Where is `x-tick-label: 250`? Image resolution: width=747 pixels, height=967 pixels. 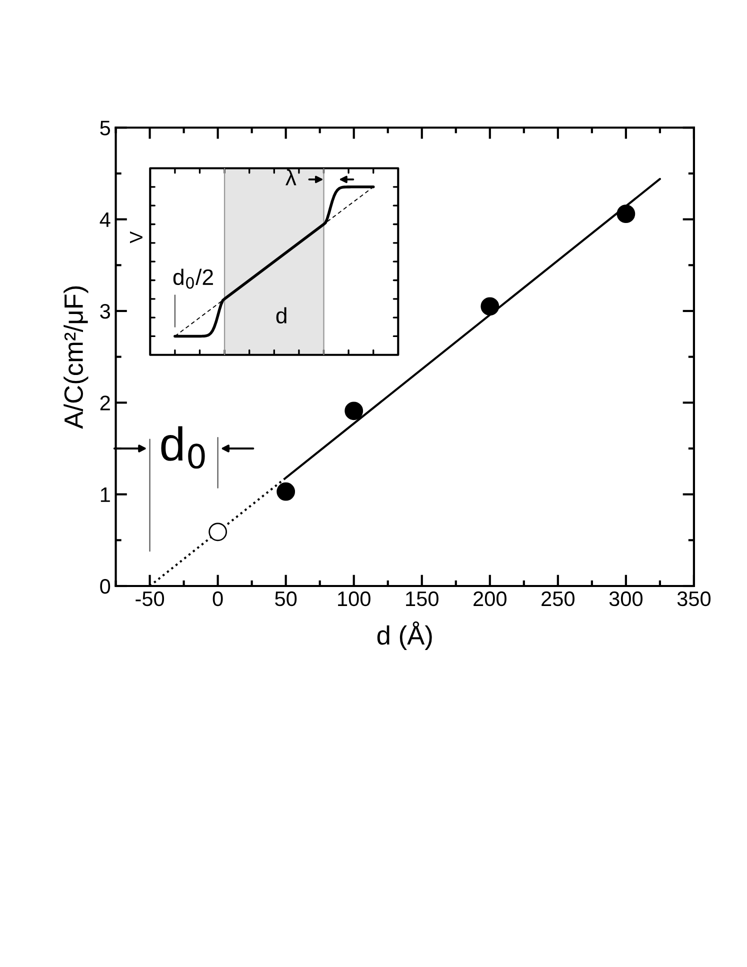 x-tick-label: 250 is located at coordinates (558, 598).